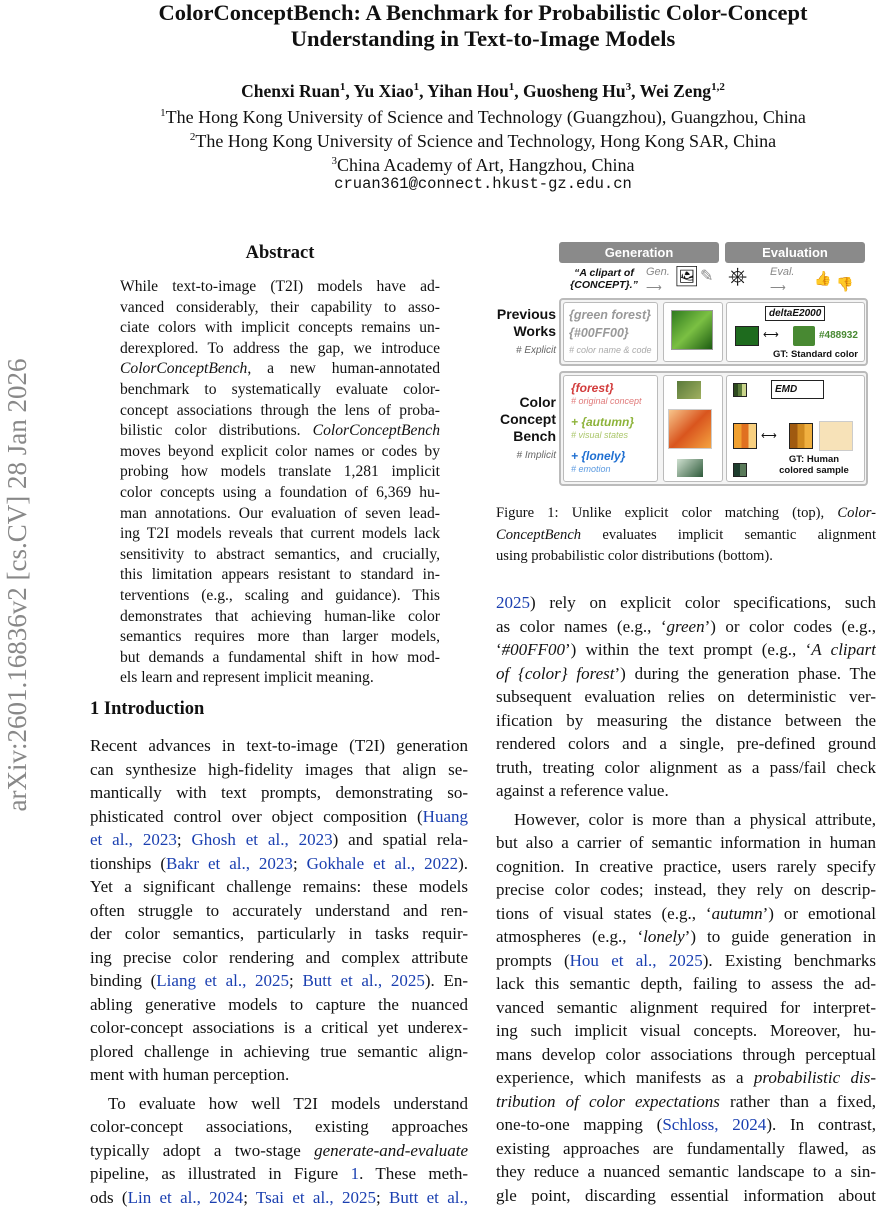 The image size is (876, 1209). Describe the element at coordinates (123, 980) in the screenshot. I see `text-segment: binding (` at that location.